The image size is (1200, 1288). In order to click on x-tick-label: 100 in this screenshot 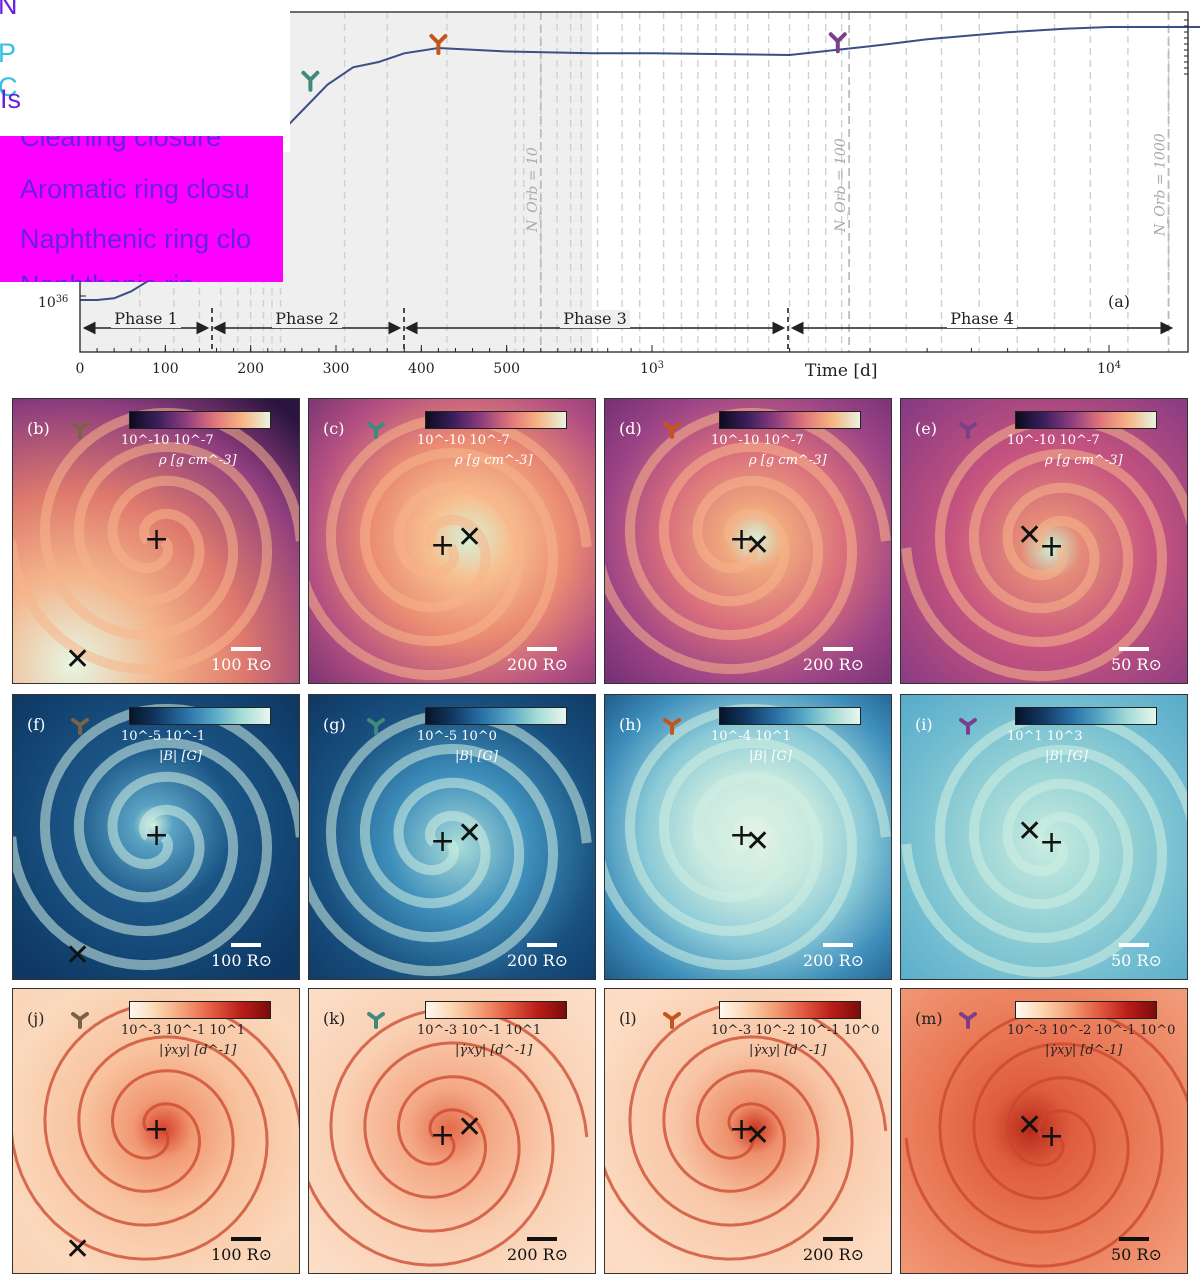, I will do `click(165, 369)`.